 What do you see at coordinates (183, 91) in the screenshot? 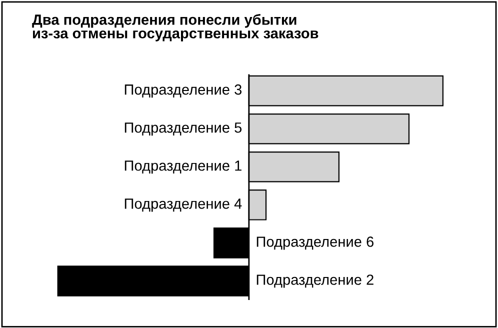
I see `y-tick-label: Подразделение 3` at bounding box center [183, 91].